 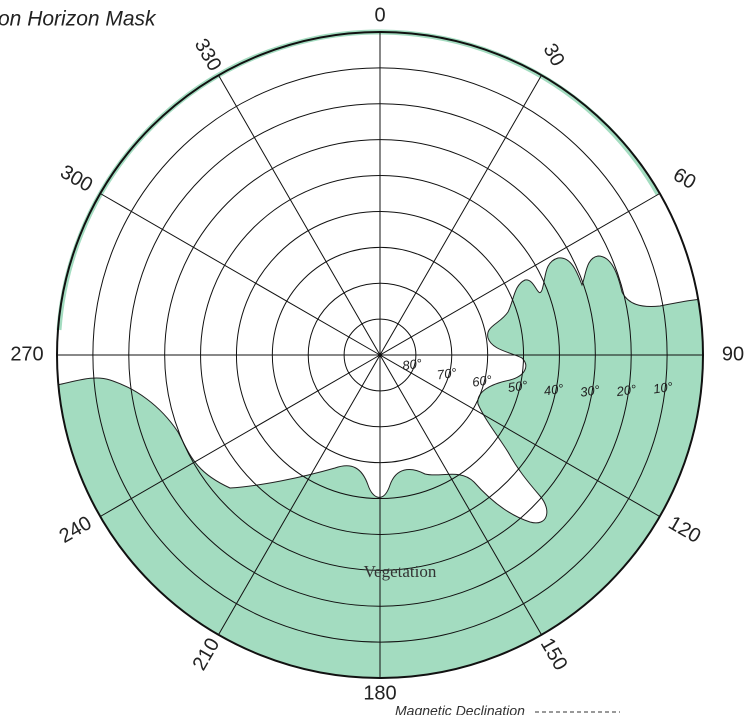 What do you see at coordinates (207, 654) in the screenshot?
I see `azimuth-label: 210` at bounding box center [207, 654].